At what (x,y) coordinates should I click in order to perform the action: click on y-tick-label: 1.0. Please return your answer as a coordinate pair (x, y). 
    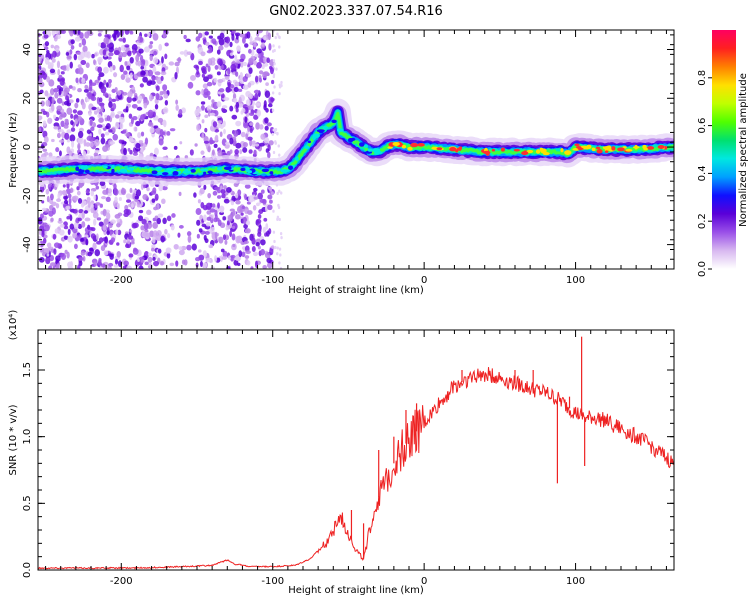
    Looking at the image, I should click on (27, 437).